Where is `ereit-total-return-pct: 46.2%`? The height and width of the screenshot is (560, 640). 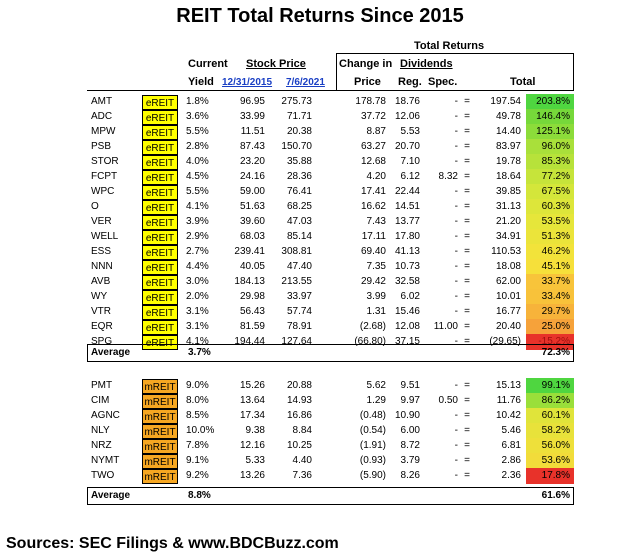
ereit-total-return-pct: 46.2% is located at coordinates (550, 252).